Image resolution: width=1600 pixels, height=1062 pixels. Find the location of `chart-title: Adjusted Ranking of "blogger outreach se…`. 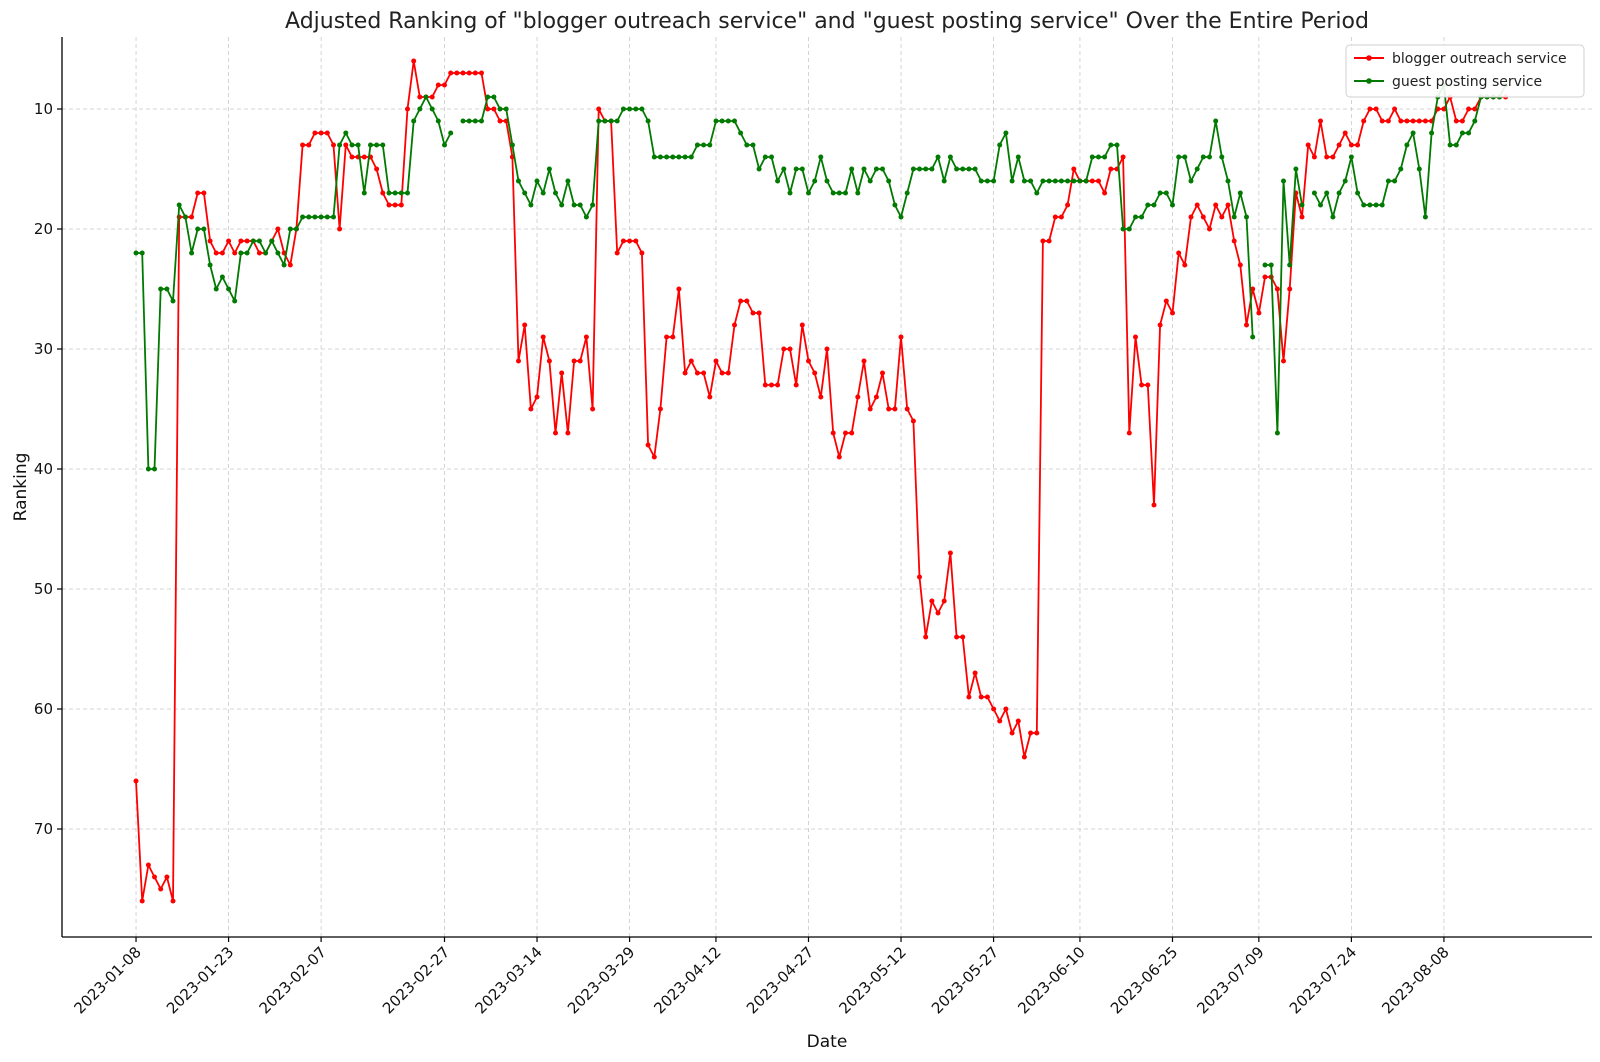

chart-title: Adjusted Ranking of "blogger outreach se… is located at coordinates (827, 21).